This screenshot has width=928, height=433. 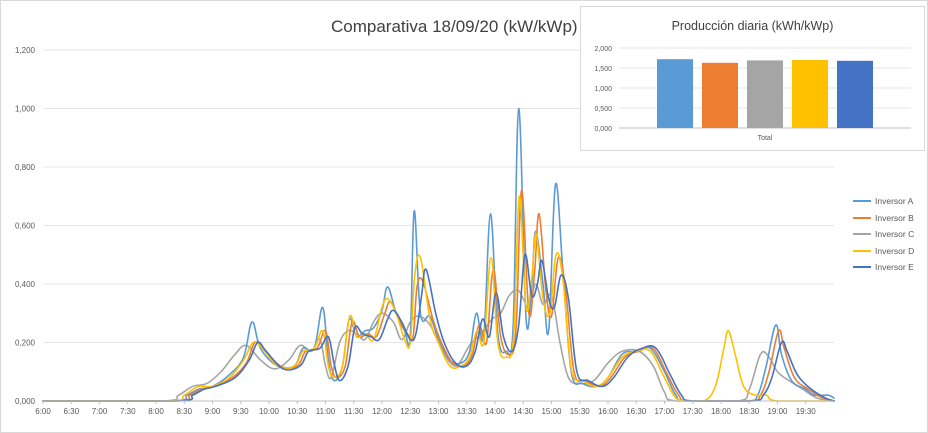 I want to click on inset-chart-title: Producción diaria (kWh/kWp), so click(x=752, y=26).